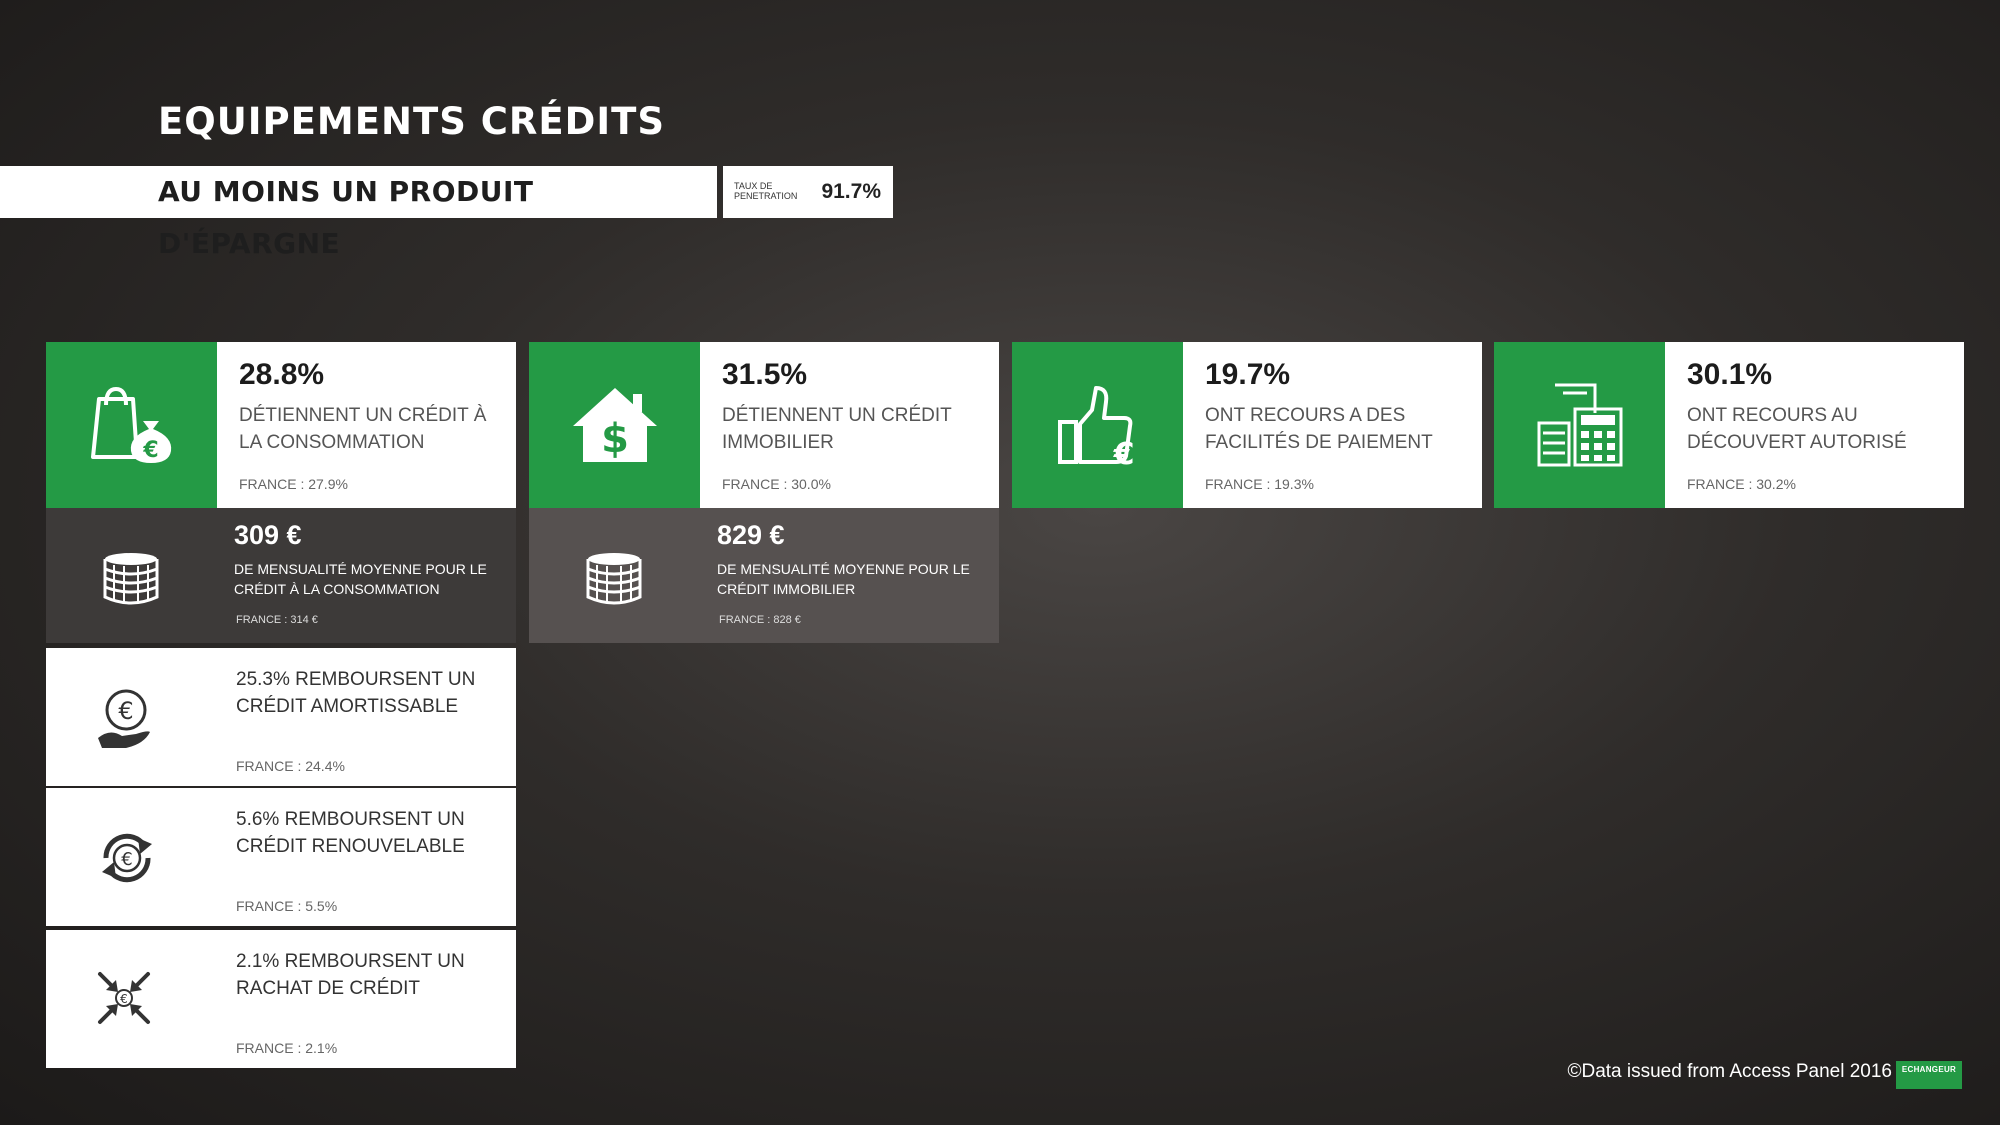 This screenshot has height=1125, width=2000. I want to click on stat-france: FRANCE : 30.0%, so click(776, 484).